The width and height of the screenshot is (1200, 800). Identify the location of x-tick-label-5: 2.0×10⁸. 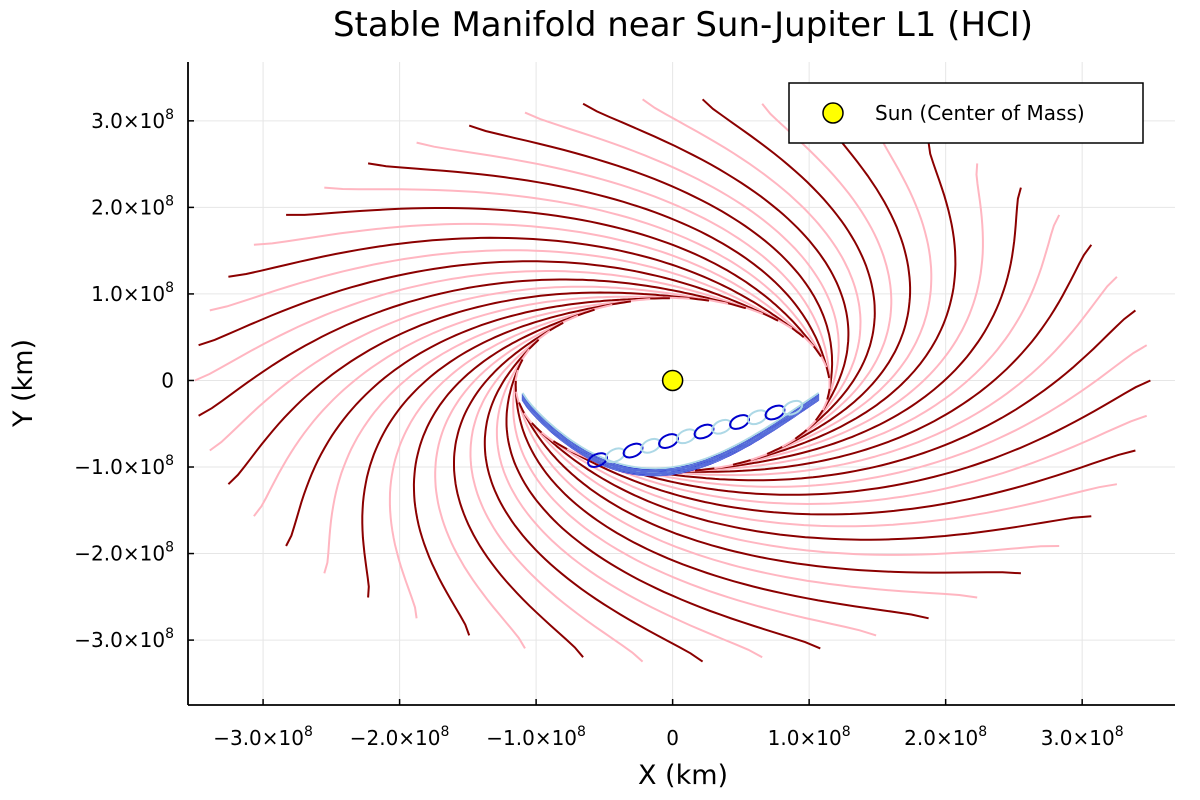
(945, 737).